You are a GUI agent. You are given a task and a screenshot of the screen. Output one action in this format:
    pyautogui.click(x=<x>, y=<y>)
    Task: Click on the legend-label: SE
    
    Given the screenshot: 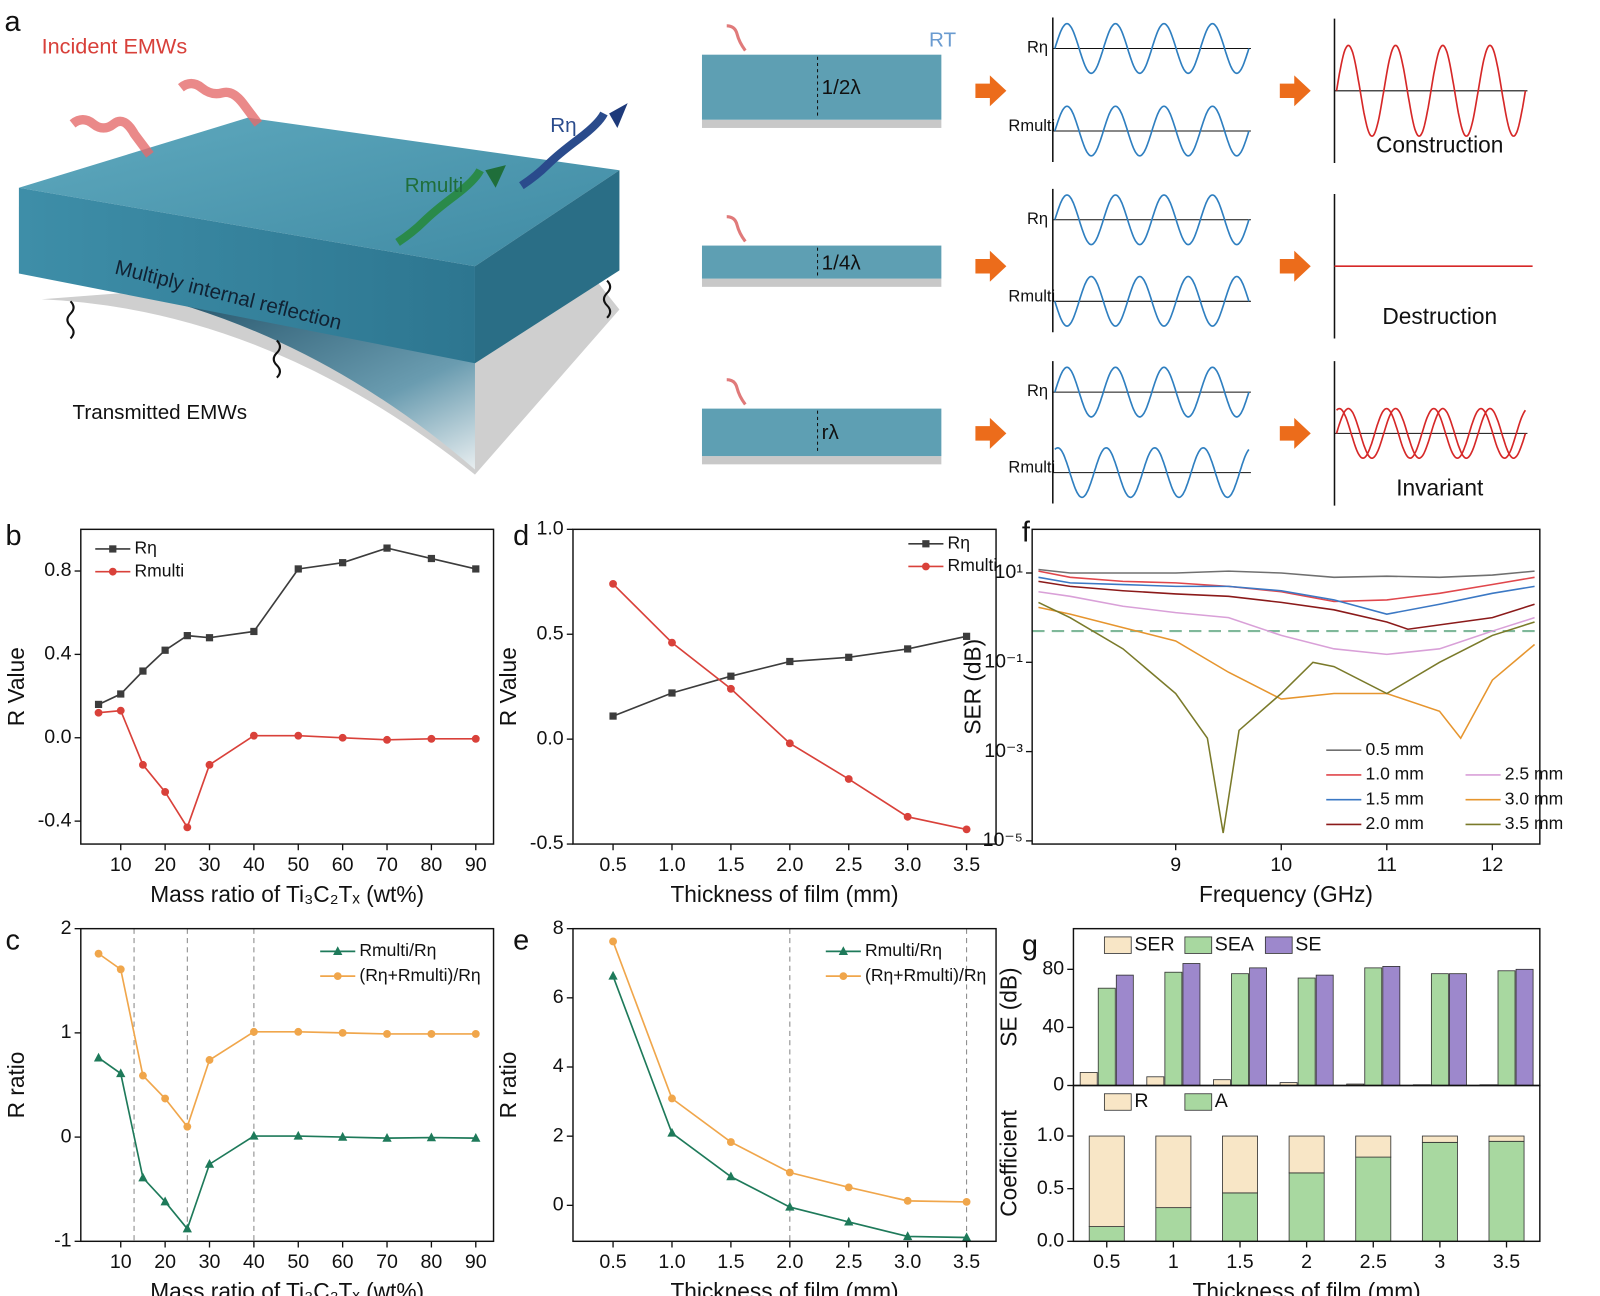 What is the action you would take?
    pyautogui.click(x=1308, y=944)
    